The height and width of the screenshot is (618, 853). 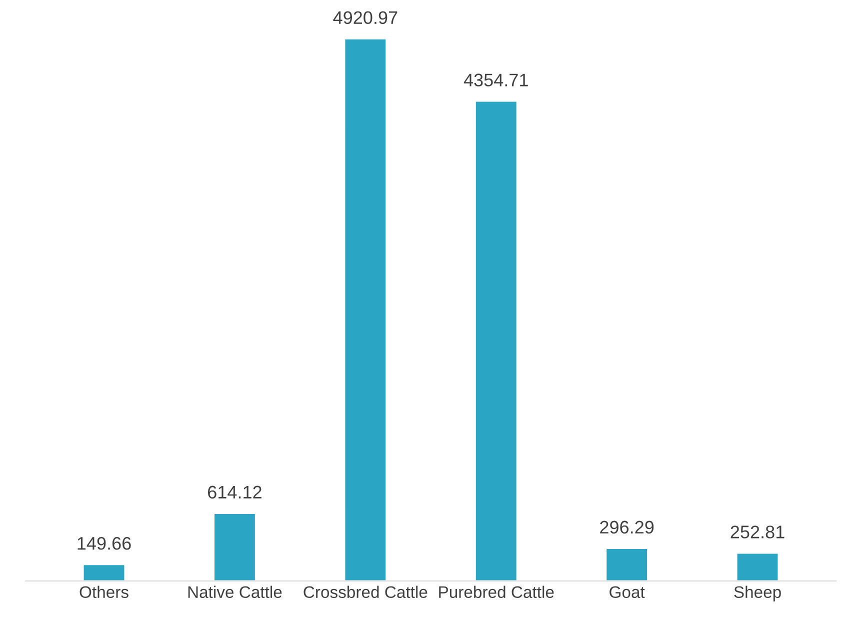 I want to click on data-label: 4920.97, so click(x=365, y=17).